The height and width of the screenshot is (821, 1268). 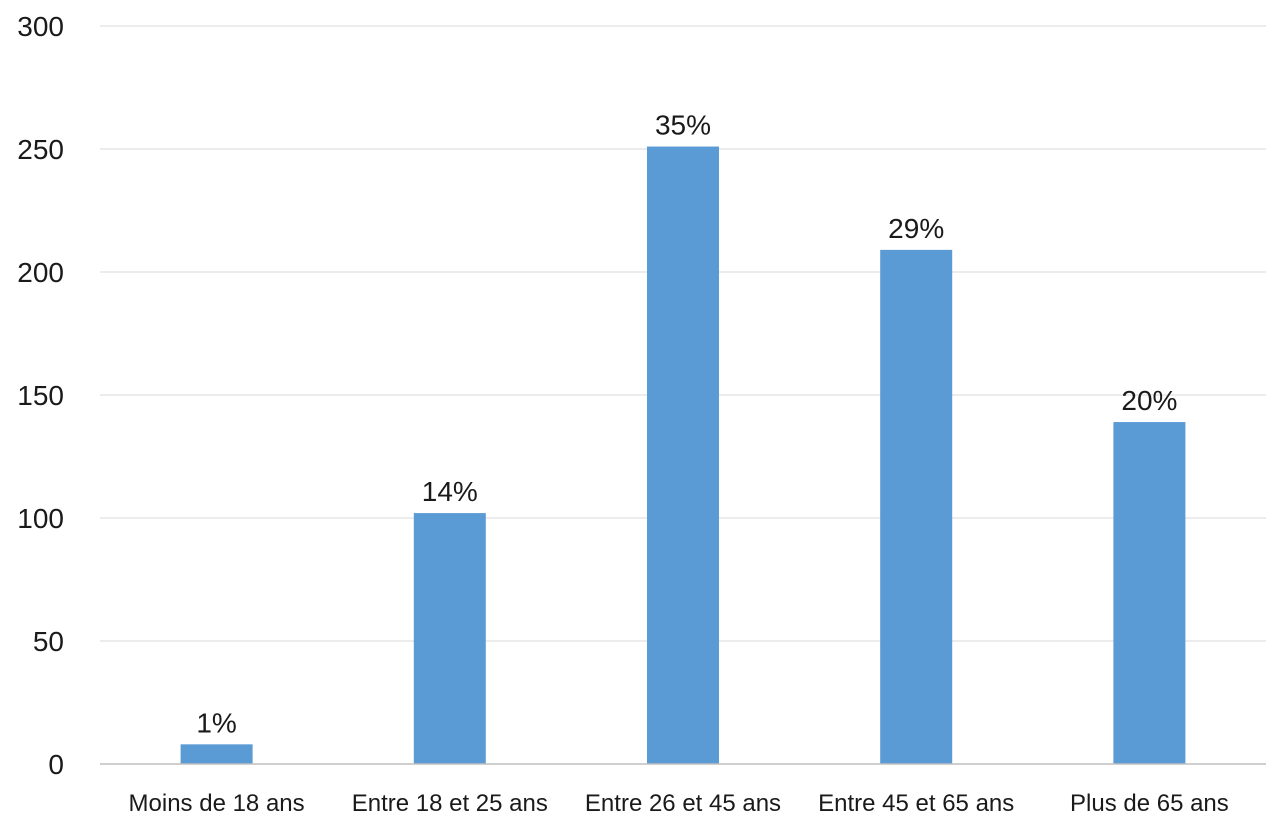 What do you see at coordinates (916, 228) in the screenshot?
I see `data-label: 29%` at bounding box center [916, 228].